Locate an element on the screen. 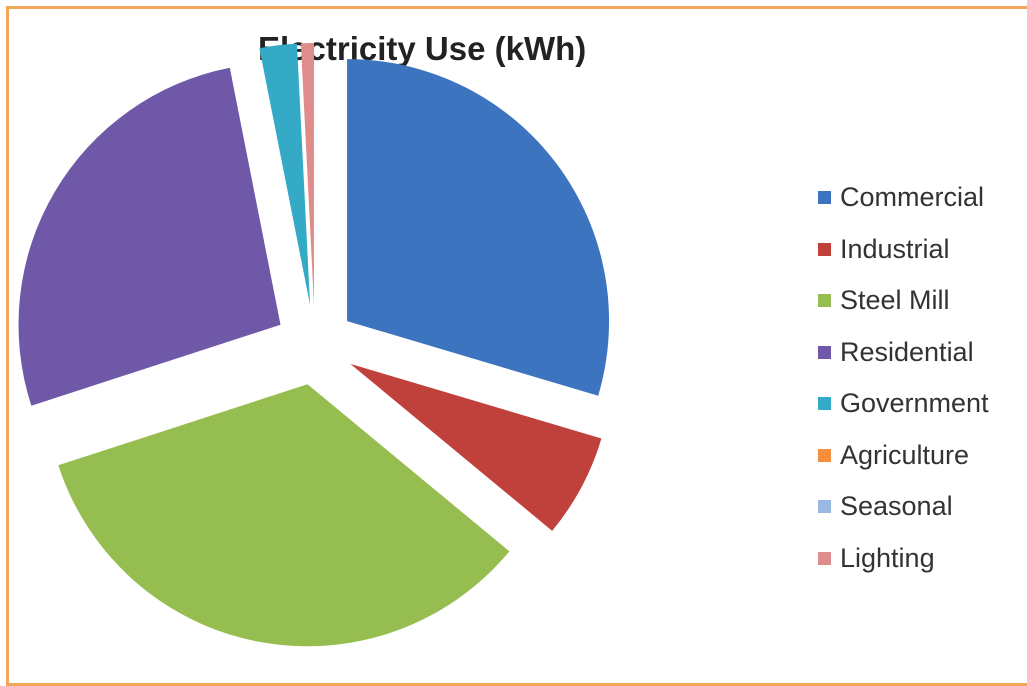  legend-item-agriculture: Agriculture is located at coordinates (903, 456).